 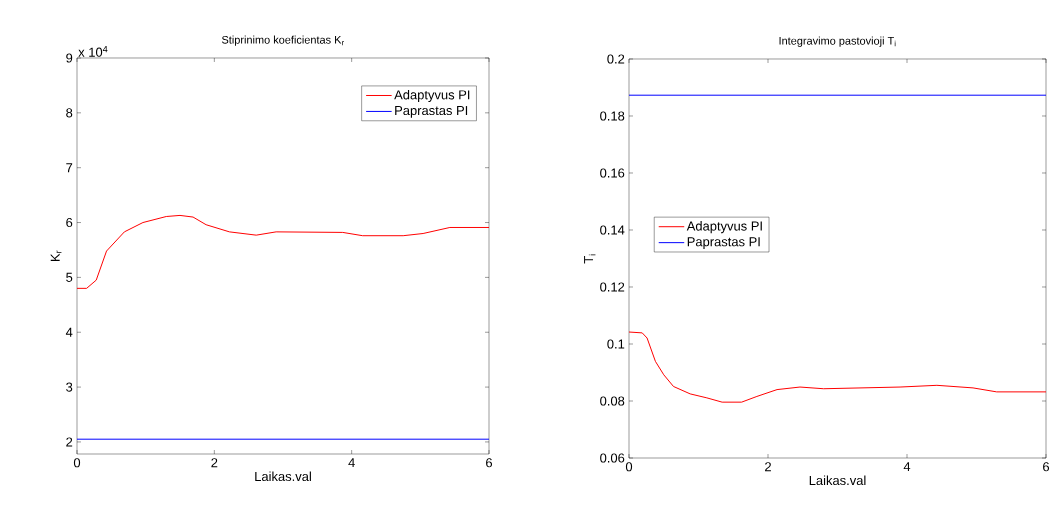 What do you see at coordinates (69, 222) in the screenshot?
I see `y-tick-label: 6` at bounding box center [69, 222].